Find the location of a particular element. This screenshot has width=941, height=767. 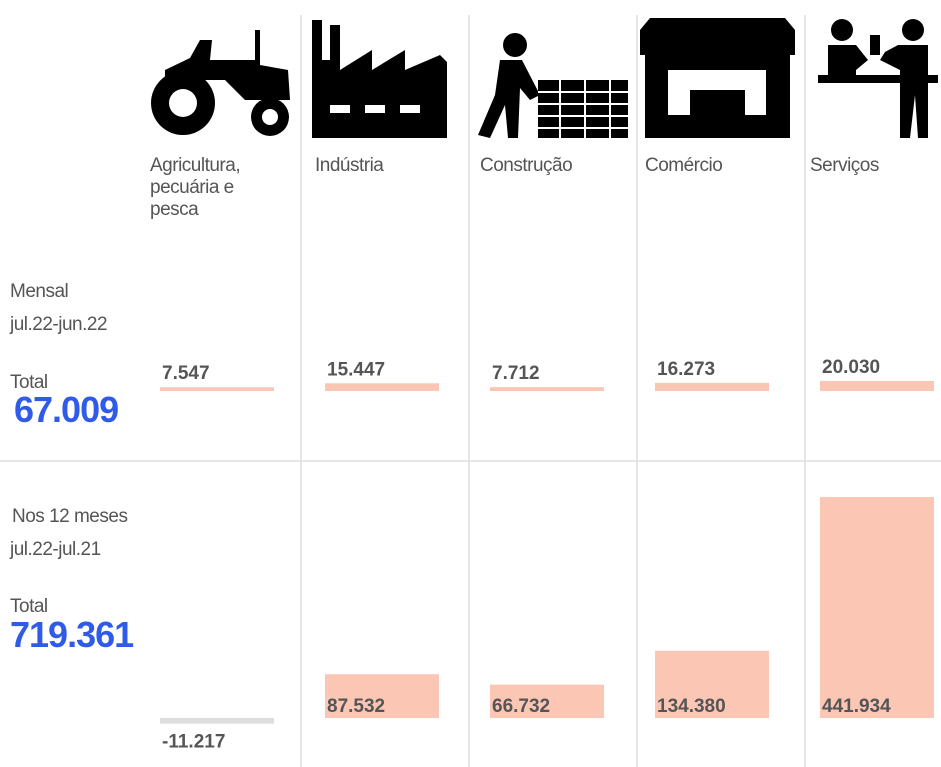

category-label: Indústria is located at coordinates (349, 165).